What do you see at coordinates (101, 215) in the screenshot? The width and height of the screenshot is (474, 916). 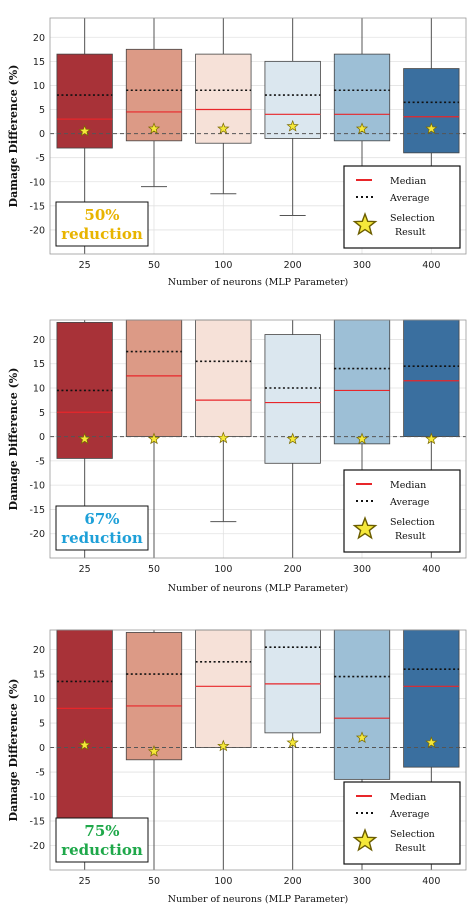 I see `reduction-percent: 50%` at bounding box center [101, 215].